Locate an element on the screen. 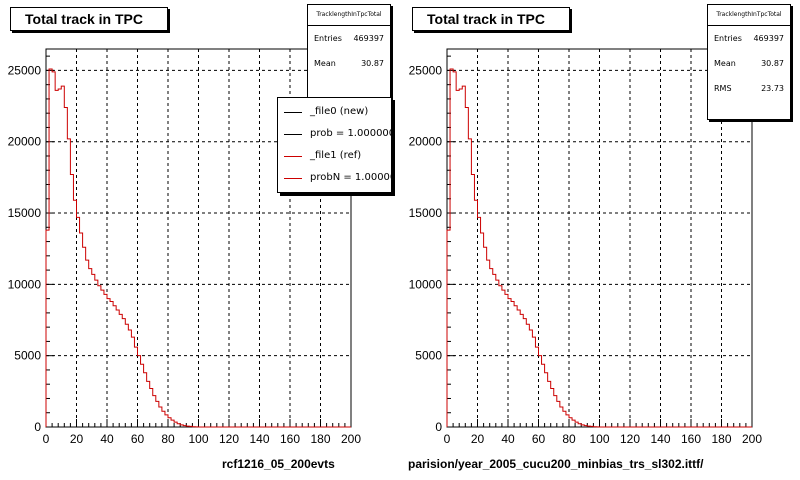 The height and width of the screenshot is (480, 800). panel-2-stats-name: TracklengthInTpcTotal is located at coordinates (749, 15).